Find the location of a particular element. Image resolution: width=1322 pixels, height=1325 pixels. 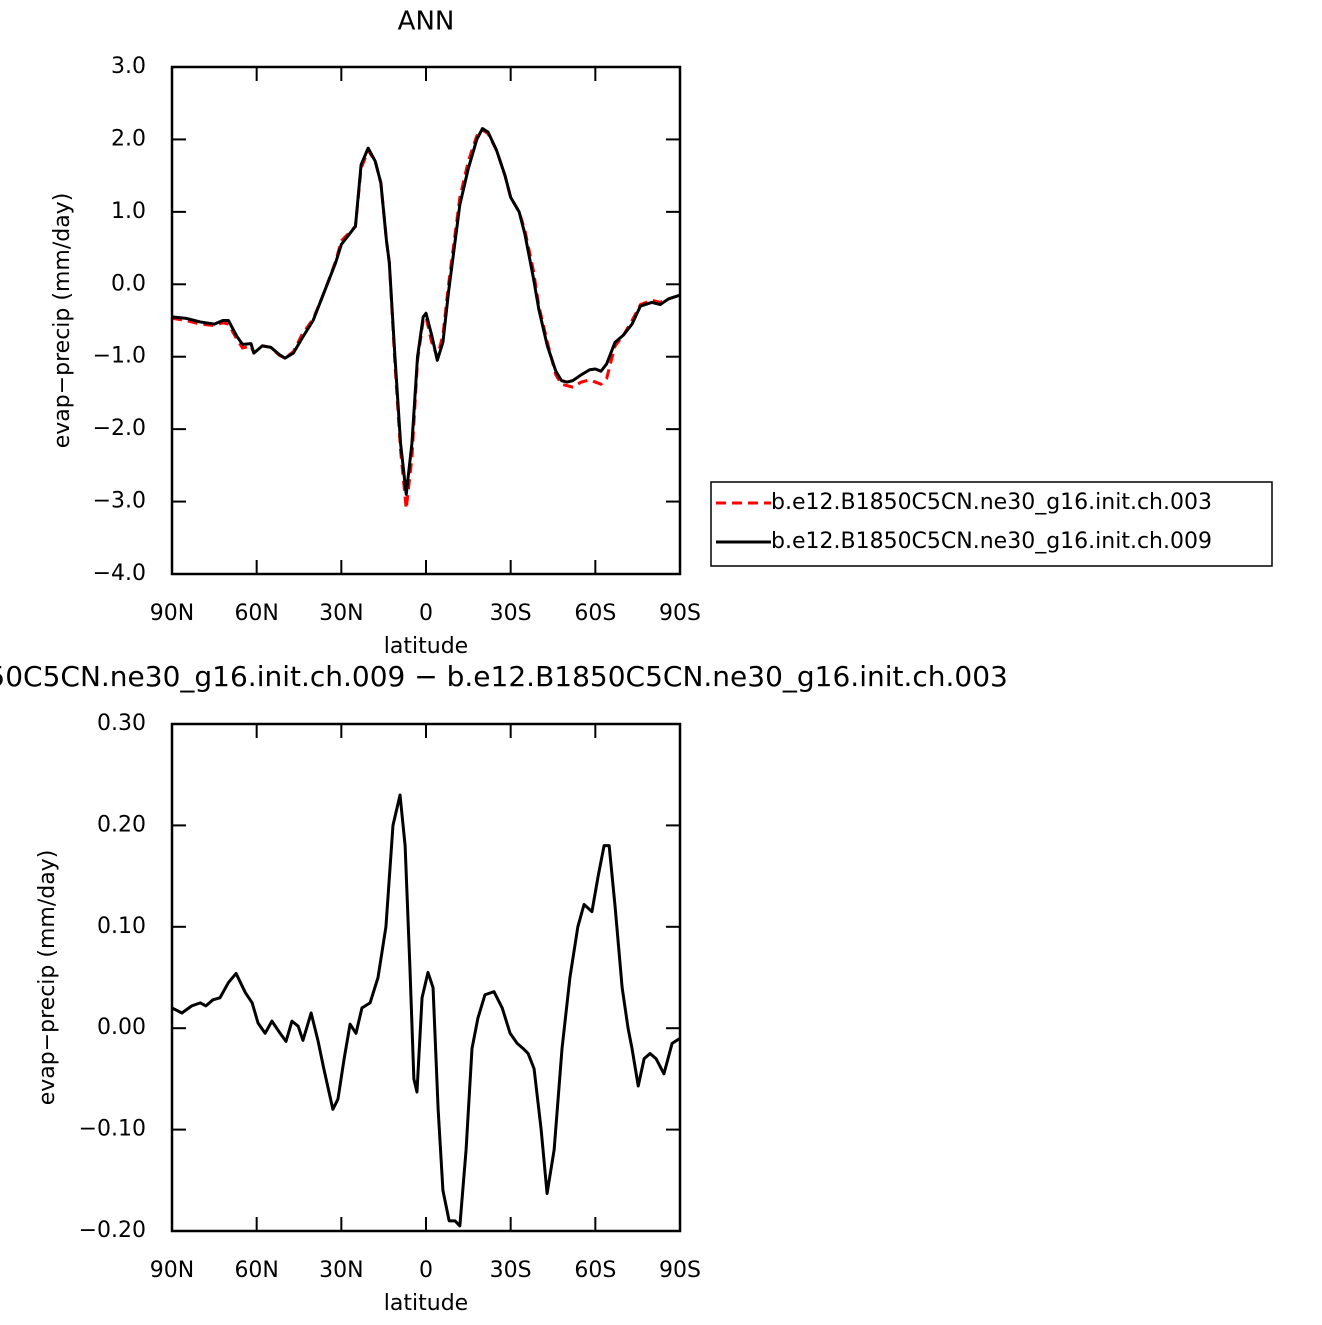

y-tick-label: 3.0 is located at coordinates (128, 66).